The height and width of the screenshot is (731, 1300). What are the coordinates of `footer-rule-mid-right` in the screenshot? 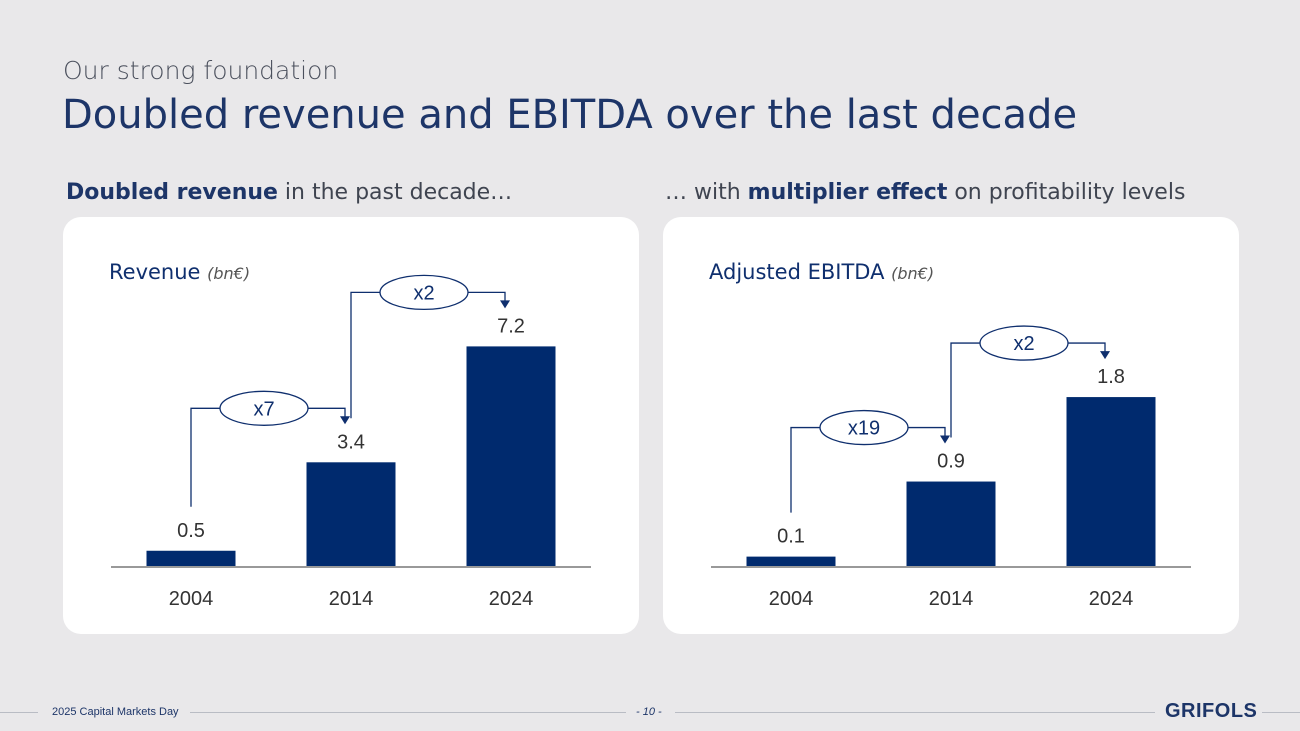 It's located at (915, 712).